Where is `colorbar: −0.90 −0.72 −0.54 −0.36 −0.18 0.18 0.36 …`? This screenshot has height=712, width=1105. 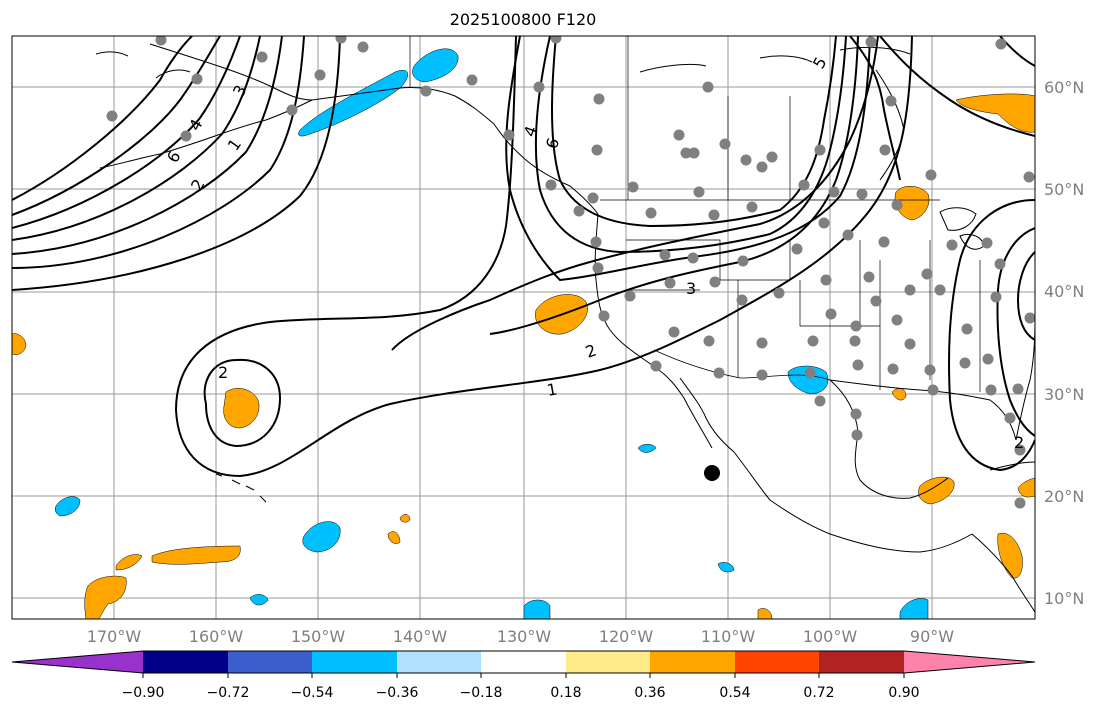 colorbar: −0.90 −0.72 −0.54 −0.36 −0.18 0.18 0.36 … is located at coordinates (523, 675).